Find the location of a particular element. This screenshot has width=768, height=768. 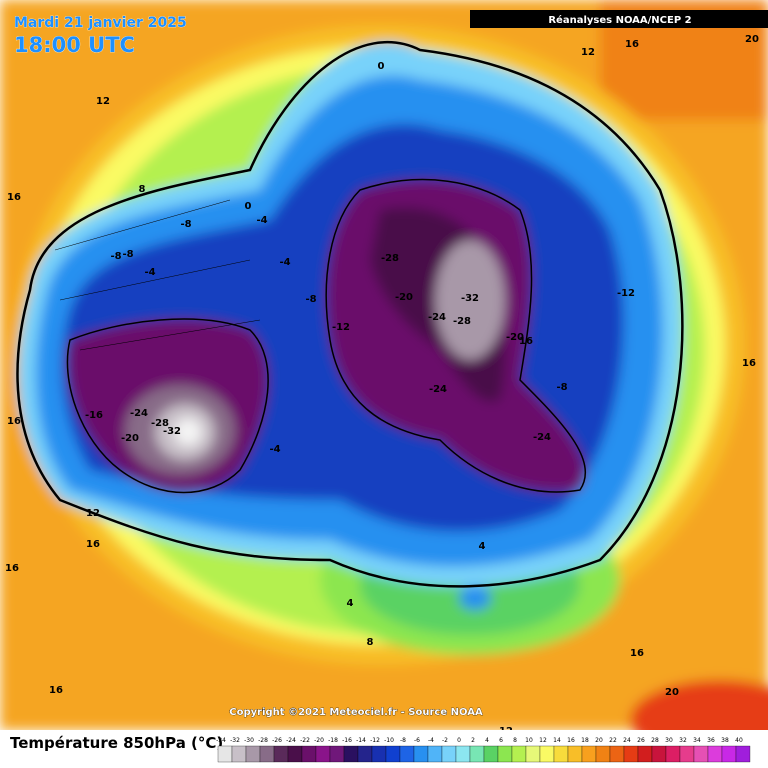

colorbar-label: 28 is located at coordinates (655, 740).